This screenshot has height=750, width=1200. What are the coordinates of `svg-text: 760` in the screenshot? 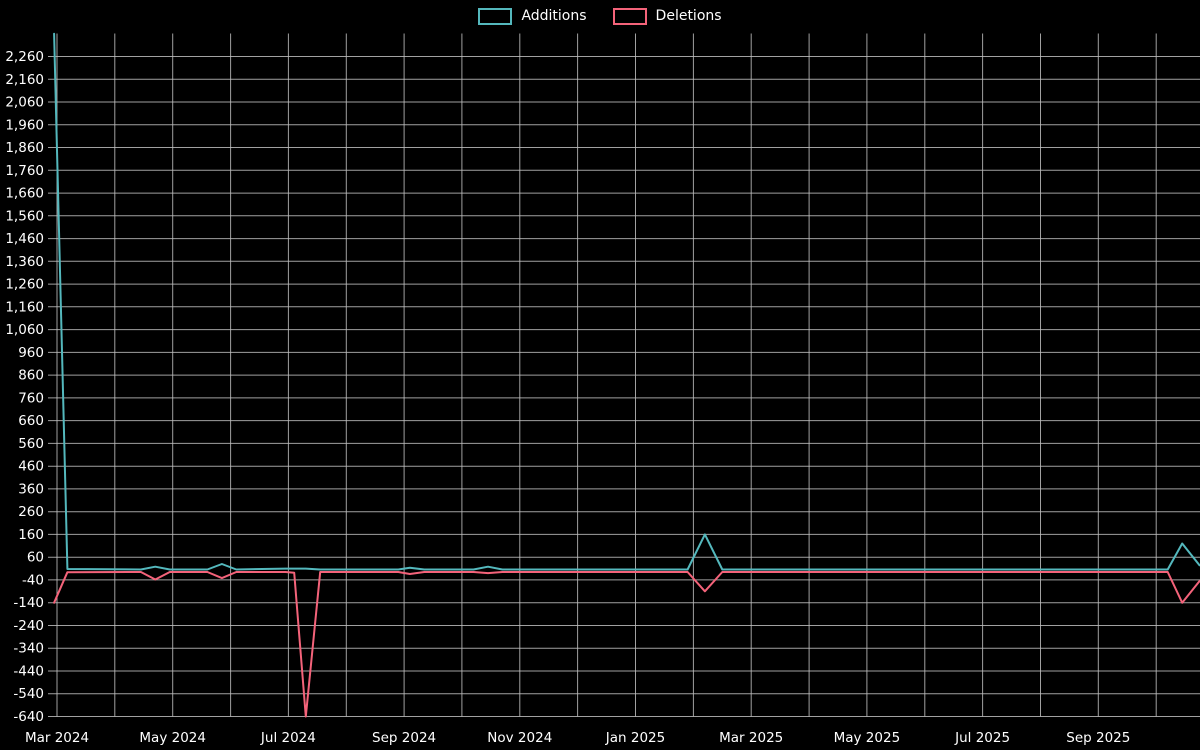 It's located at (31, 398).